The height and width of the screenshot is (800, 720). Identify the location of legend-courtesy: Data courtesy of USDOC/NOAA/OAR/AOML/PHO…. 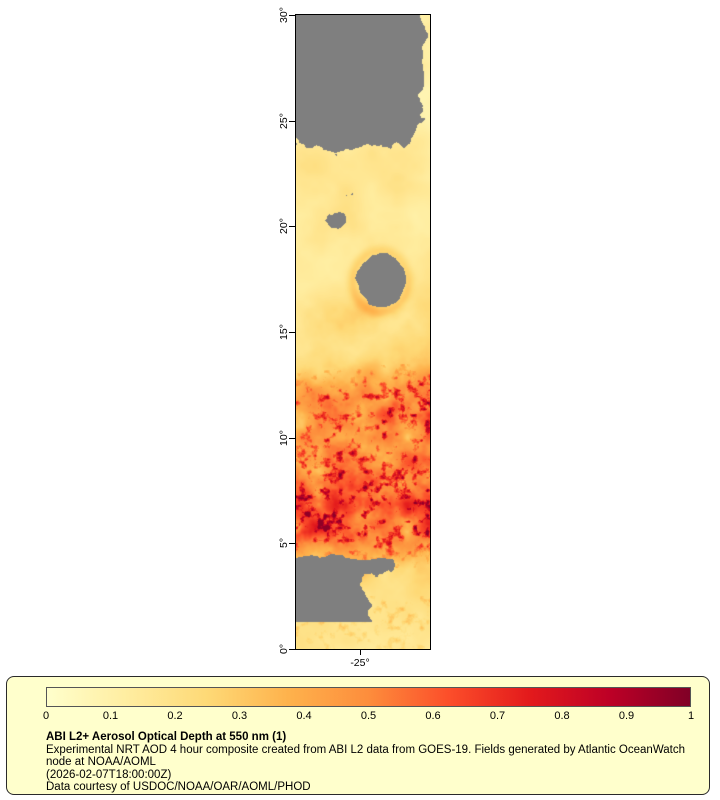
(178, 787).